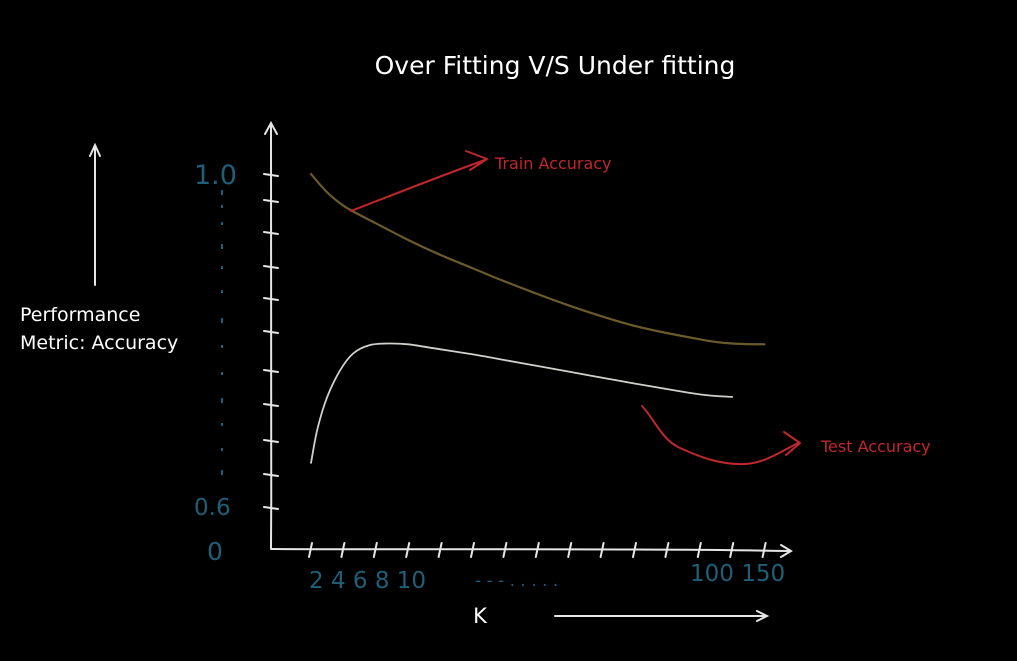 Image resolution: width=1017 pixels, height=661 pixels. What do you see at coordinates (215, 175) in the screenshot?
I see `y-tick-label-top: 1.0` at bounding box center [215, 175].